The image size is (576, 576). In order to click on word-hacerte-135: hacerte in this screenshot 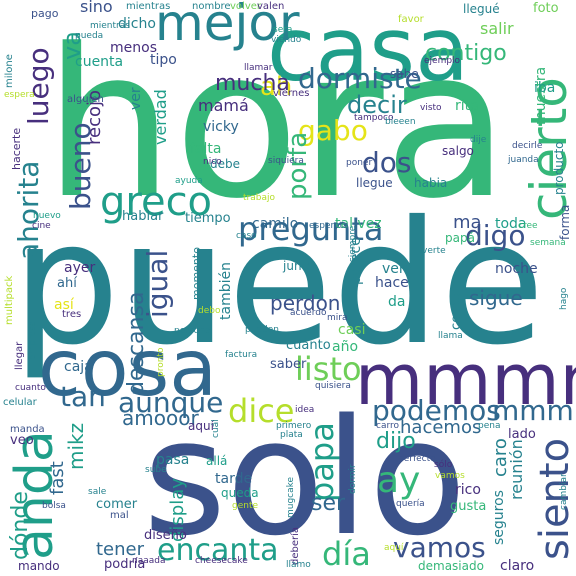, I will do `click(16, 149)`.